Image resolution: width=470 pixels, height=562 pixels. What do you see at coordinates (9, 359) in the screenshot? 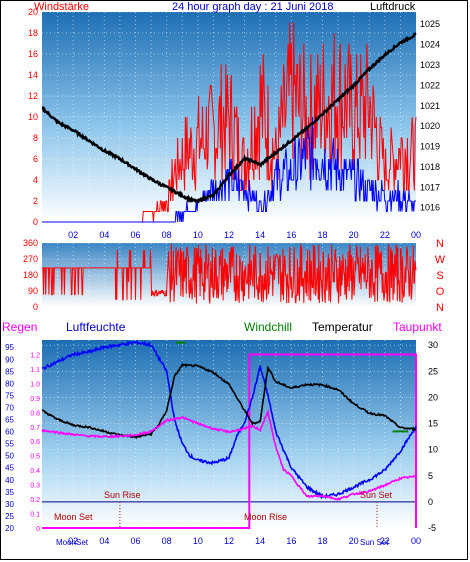
I see `y-humidity-tick-label: 90` at bounding box center [9, 359].